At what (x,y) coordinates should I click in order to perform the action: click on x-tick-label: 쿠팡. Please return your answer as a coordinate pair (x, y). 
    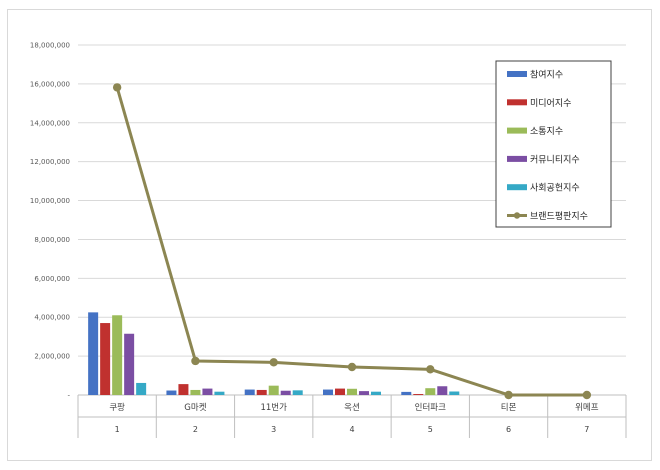
    Looking at the image, I should click on (117, 407).